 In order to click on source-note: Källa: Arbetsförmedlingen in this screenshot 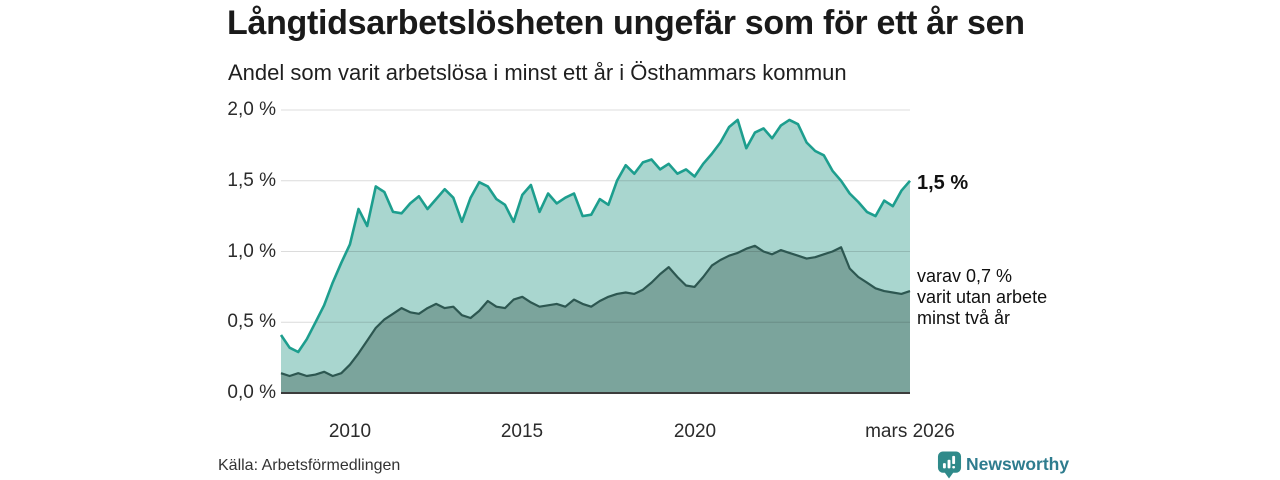, I will do `click(309, 465)`.